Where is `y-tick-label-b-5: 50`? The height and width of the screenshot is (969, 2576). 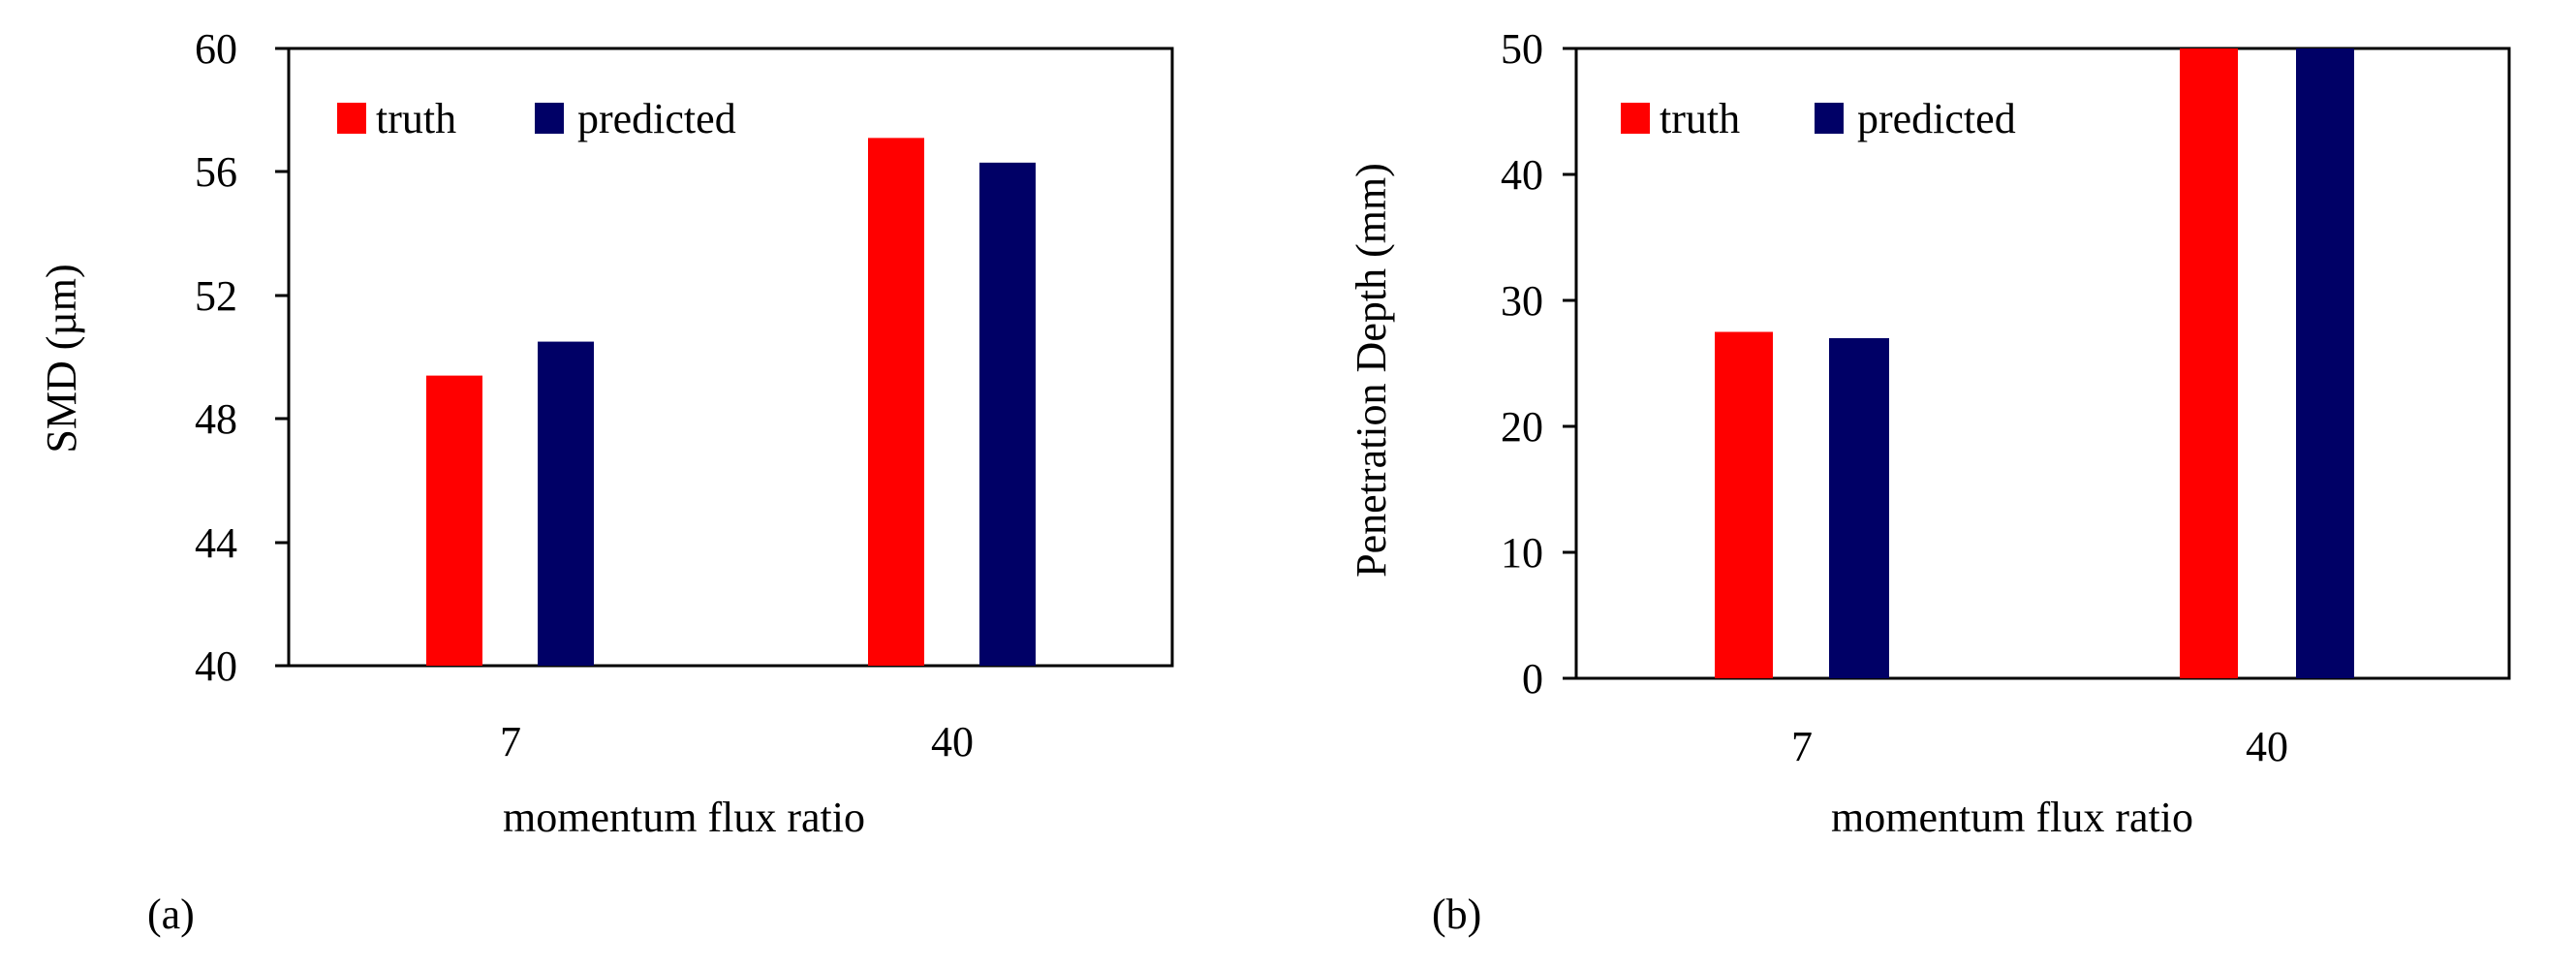
y-tick-label-b-5: 50 is located at coordinates (1522, 49).